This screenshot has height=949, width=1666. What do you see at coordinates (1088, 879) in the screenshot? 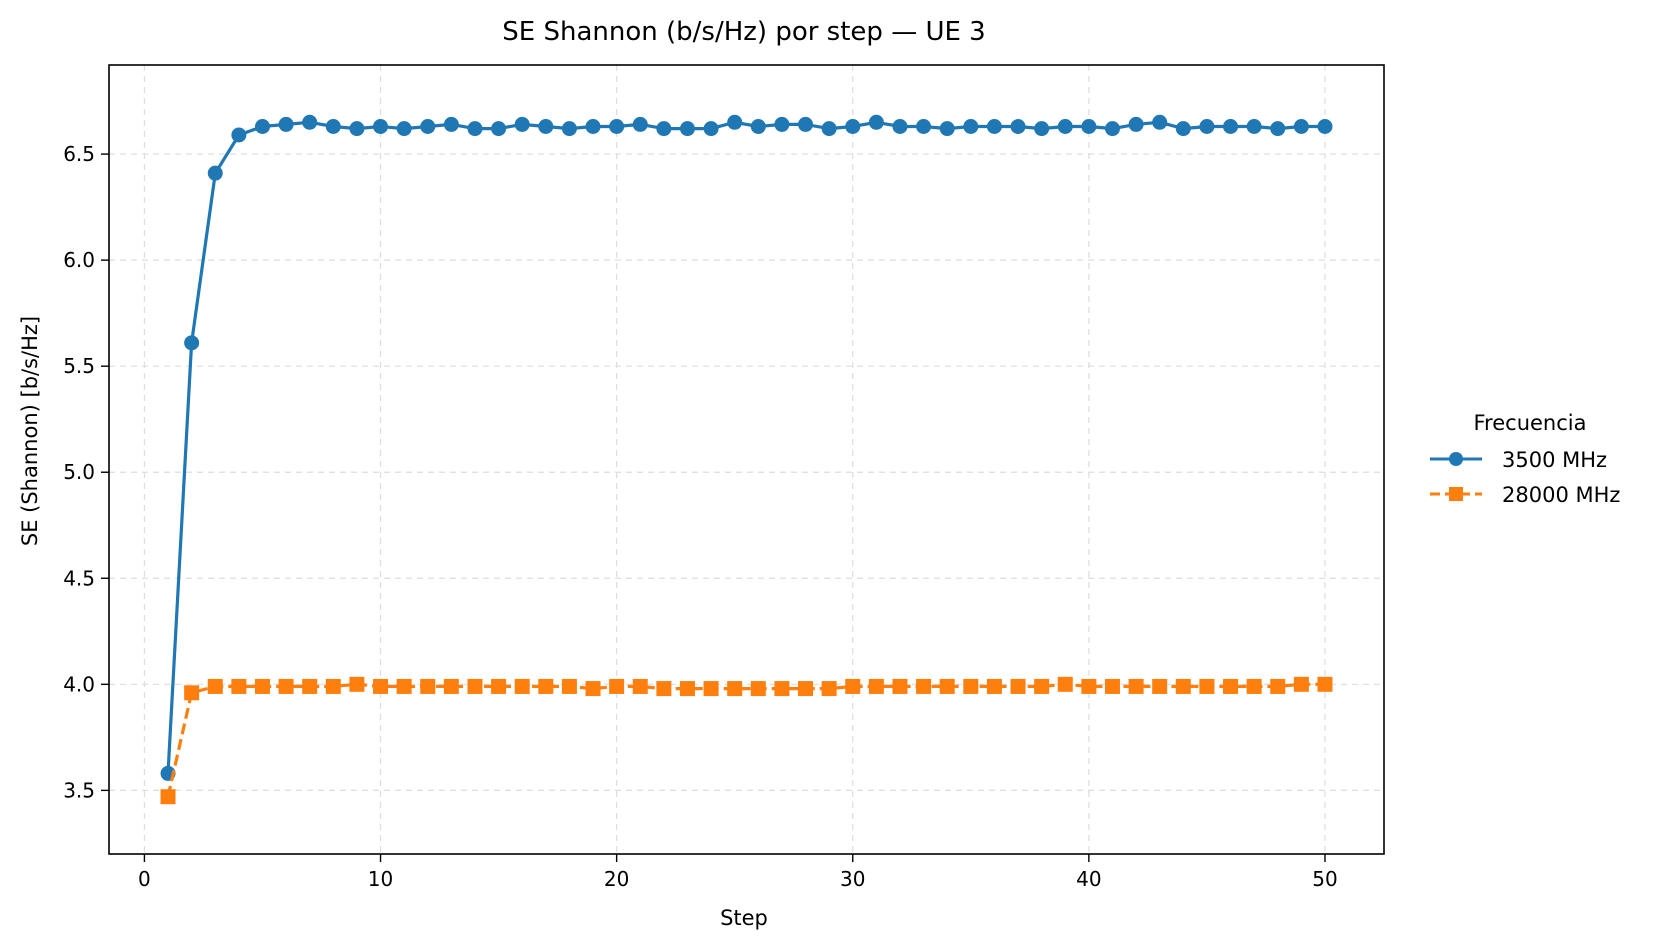
I see `x-tick-label: 40` at bounding box center [1088, 879].